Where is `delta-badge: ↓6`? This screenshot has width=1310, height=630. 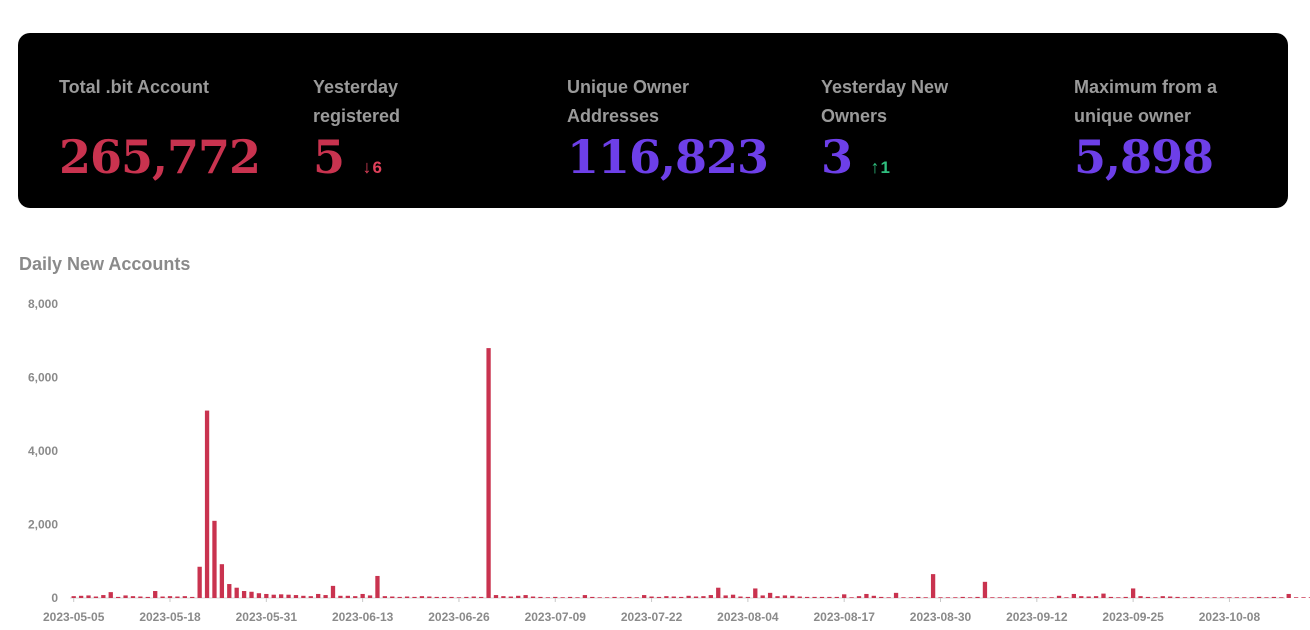
delta-badge: ↓6 is located at coordinates (371, 167).